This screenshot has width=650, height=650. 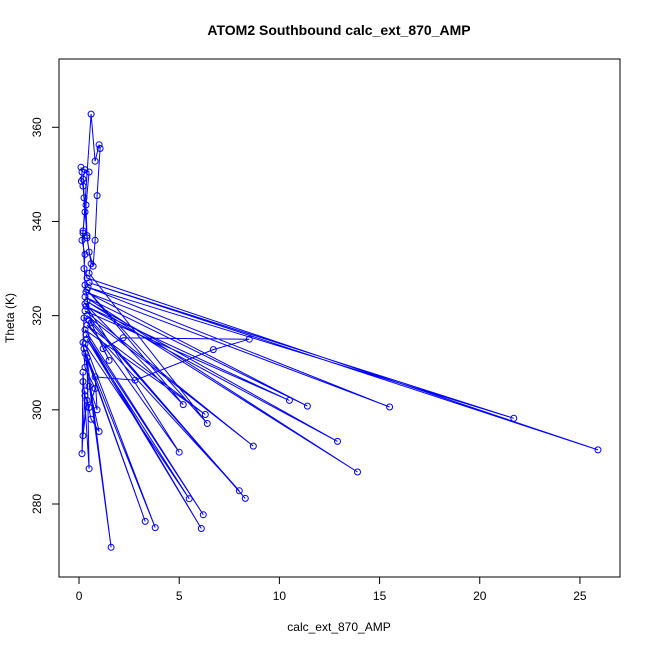 What do you see at coordinates (45, 315) in the screenshot?
I see `y-axis: 280 300 320 340 360` at bounding box center [45, 315].